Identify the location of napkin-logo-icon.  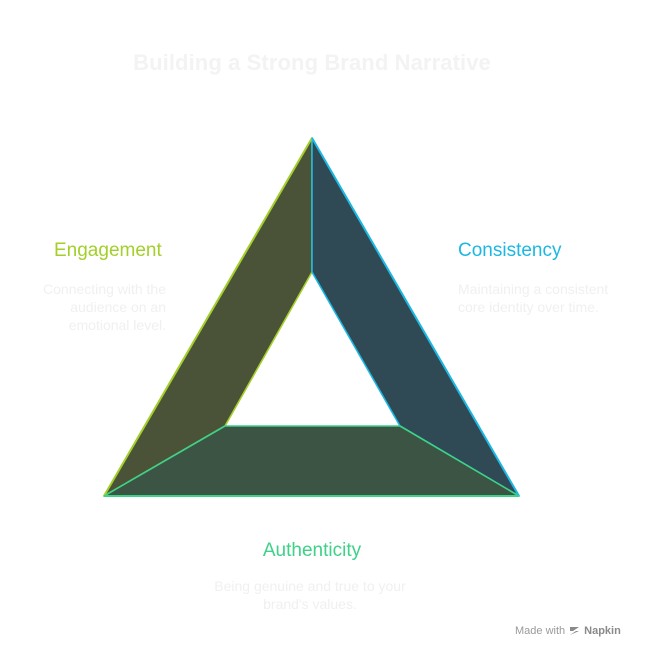
(574, 631).